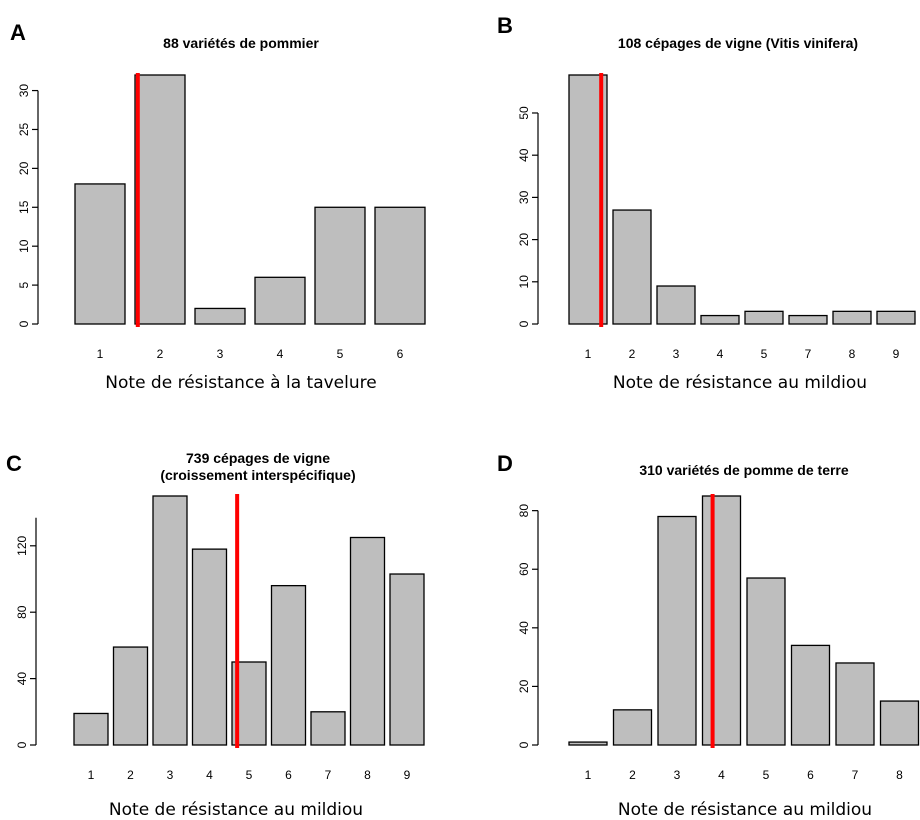  Describe the element at coordinates (524, 113) in the screenshot. I see `y-tick-label-50: 50` at that location.